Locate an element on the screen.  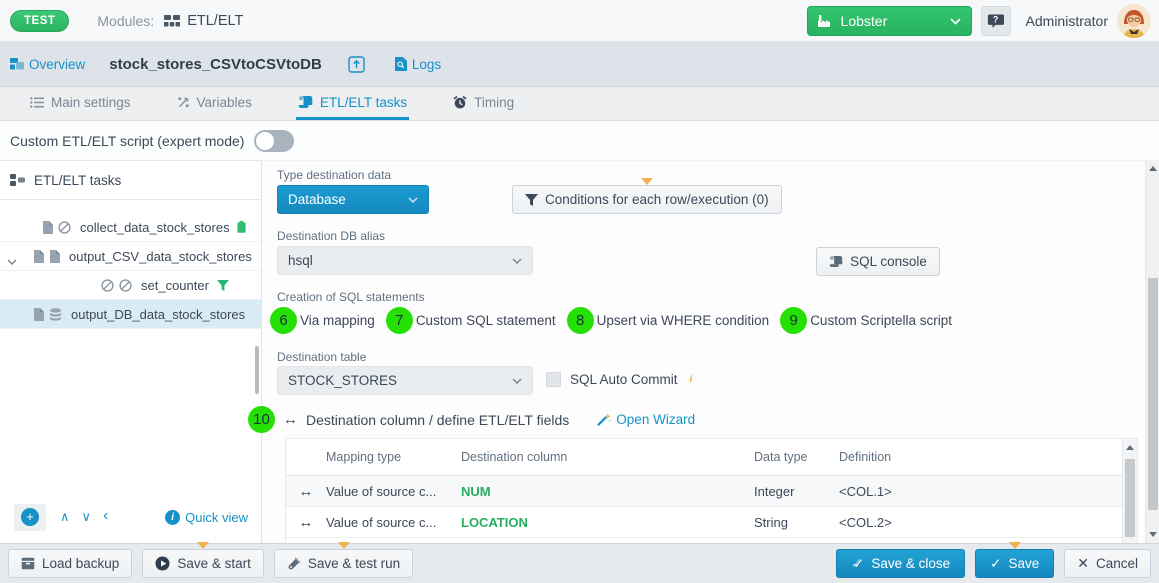
tree-item-label: set_counter is located at coordinates (175, 285).